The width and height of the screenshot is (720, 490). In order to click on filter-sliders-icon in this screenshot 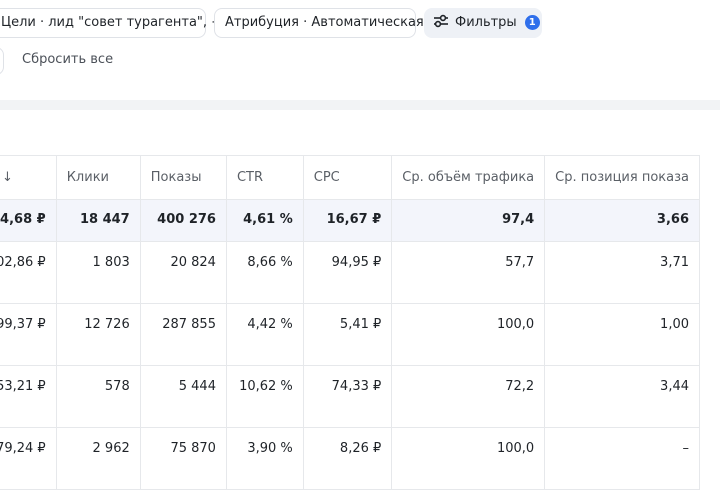, I will do `click(441, 21)`.